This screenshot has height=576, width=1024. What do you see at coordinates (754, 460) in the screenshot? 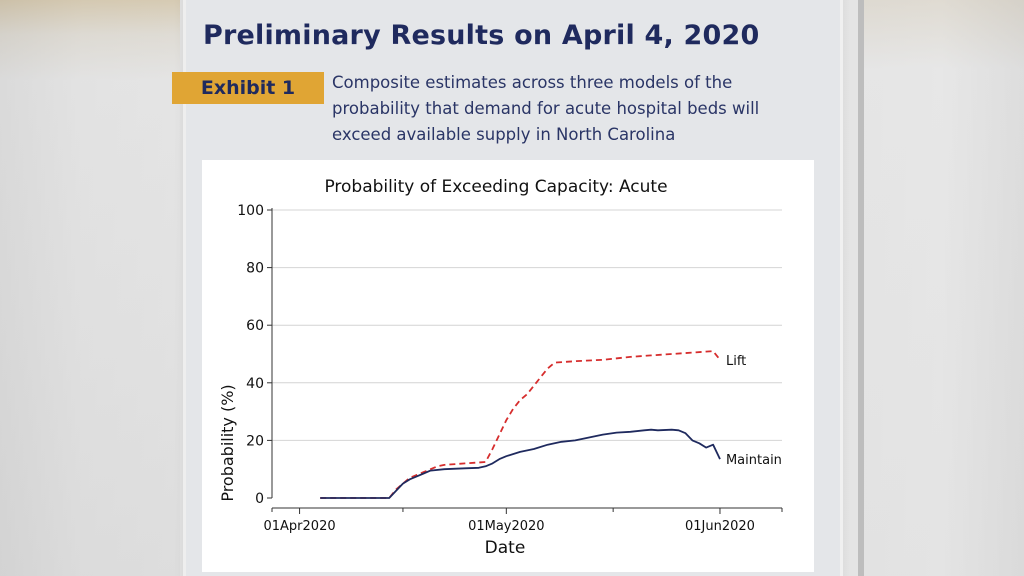
I see `series-label-maintain: Maintain` at bounding box center [754, 460].